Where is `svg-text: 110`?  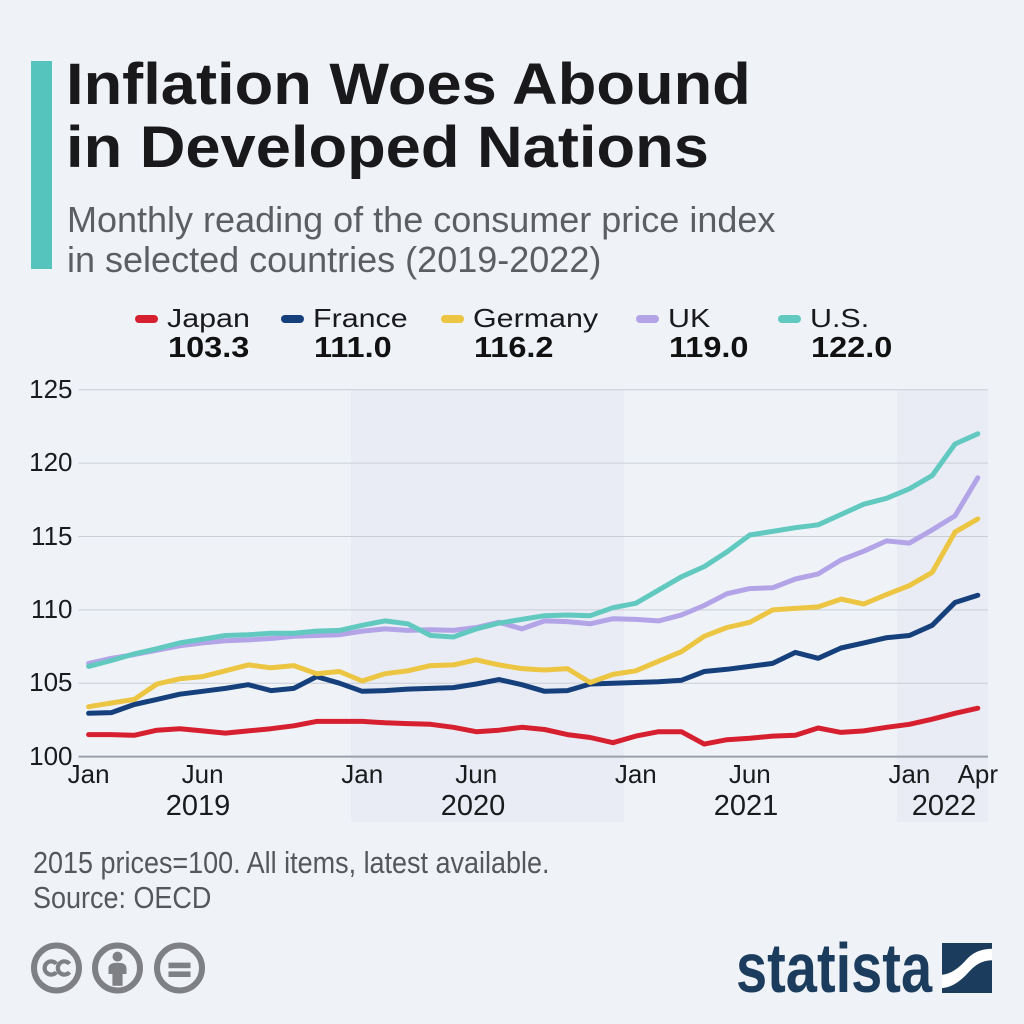 svg-text: 110 is located at coordinates (51, 609).